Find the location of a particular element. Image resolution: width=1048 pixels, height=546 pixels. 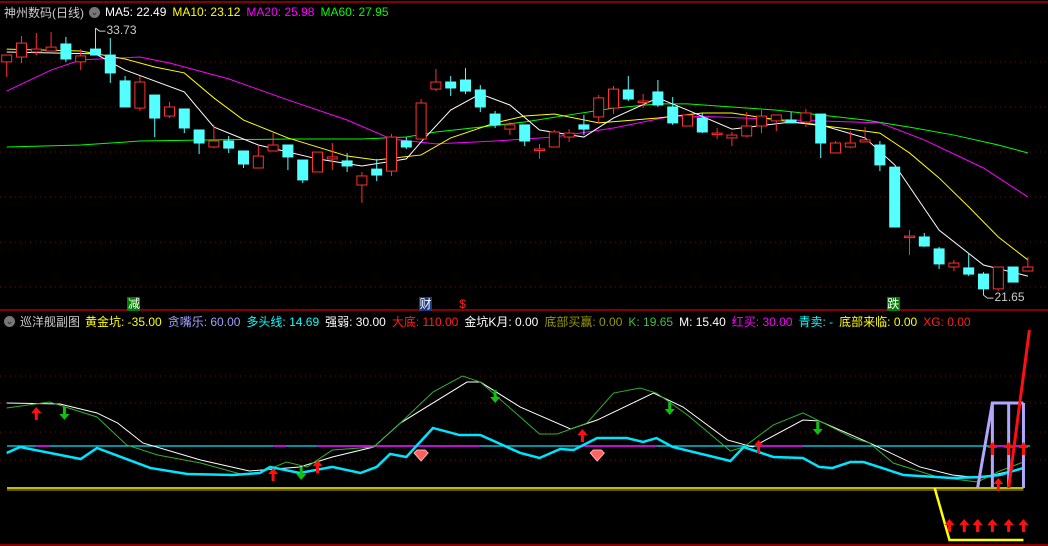

stock-title: 神州数码(日线) is located at coordinates (44, 12).